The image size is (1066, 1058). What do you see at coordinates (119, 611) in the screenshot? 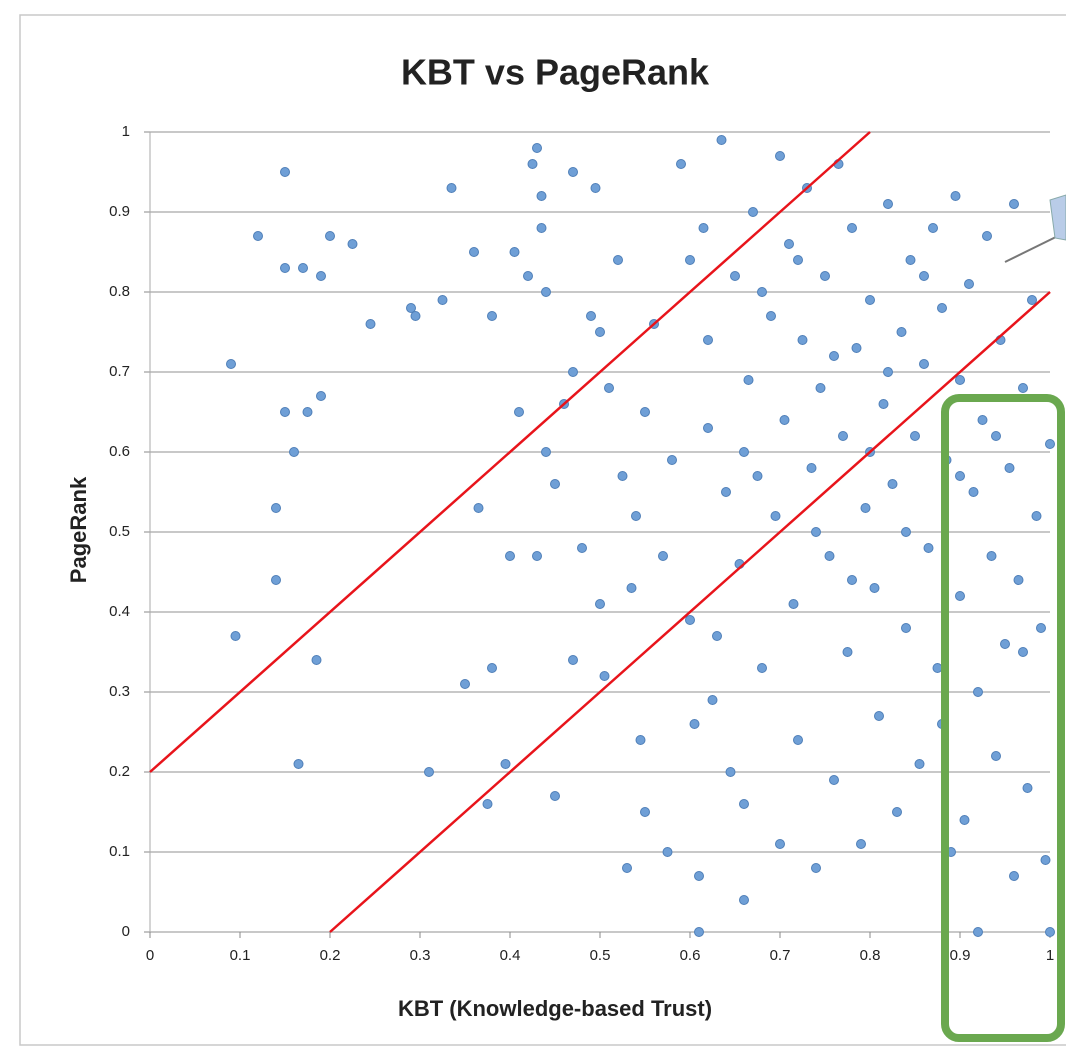
I see `y-tick-label: 0.4` at bounding box center [119, 611].